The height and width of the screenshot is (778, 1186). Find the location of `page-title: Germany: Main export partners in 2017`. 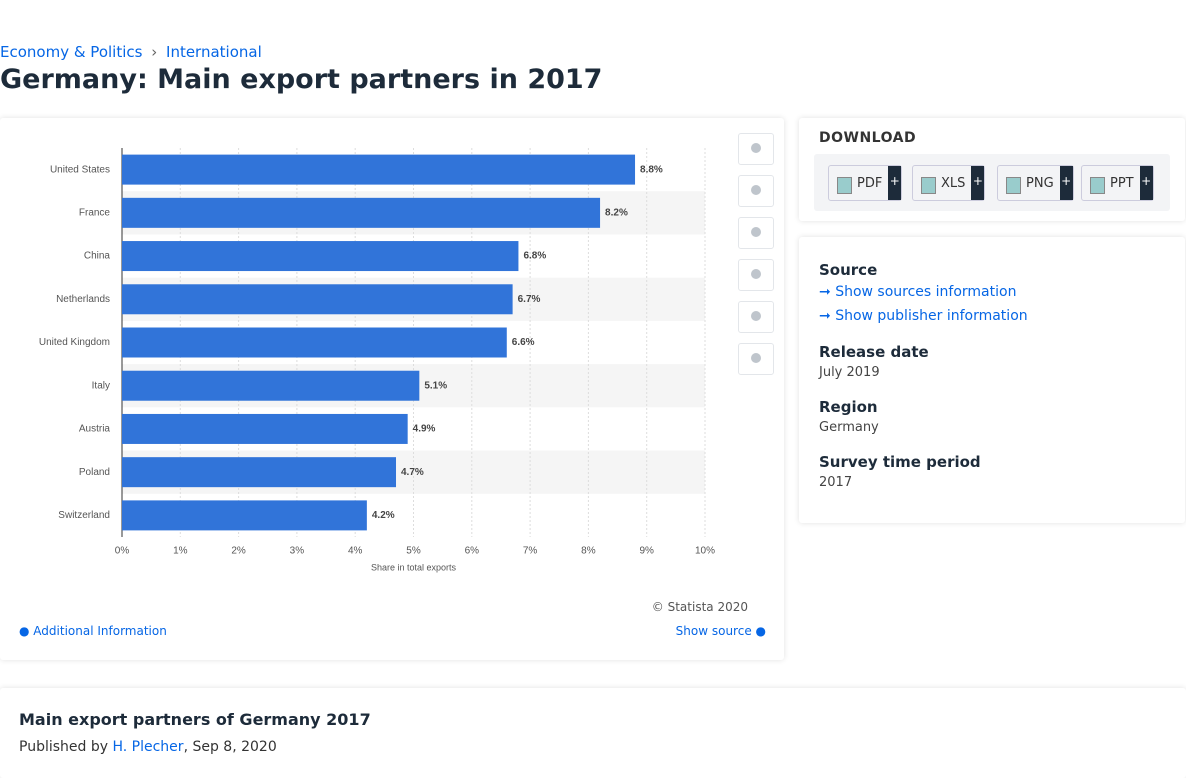

page-title: Germany: Main export partners in 2017 is located at coordinates (301, 79).